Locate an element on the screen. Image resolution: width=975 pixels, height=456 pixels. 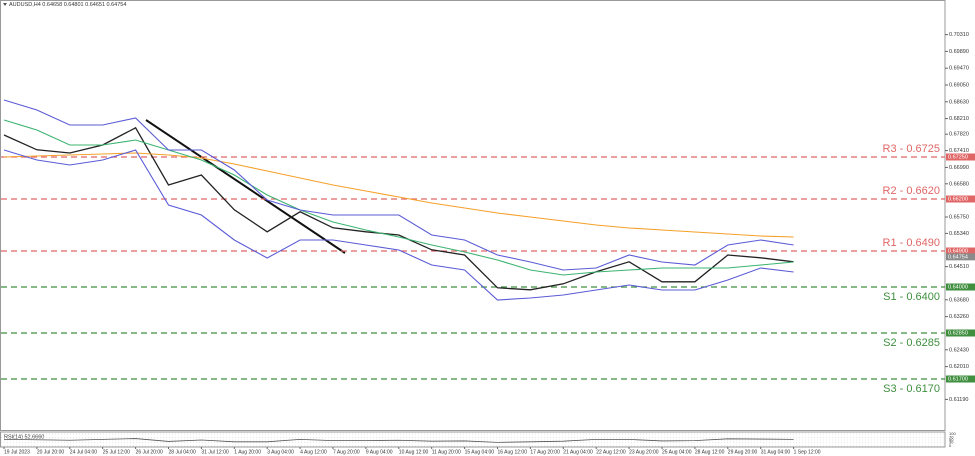
x-tick-label: 17 Aug 20:00 is located at coordinates (545, 452).